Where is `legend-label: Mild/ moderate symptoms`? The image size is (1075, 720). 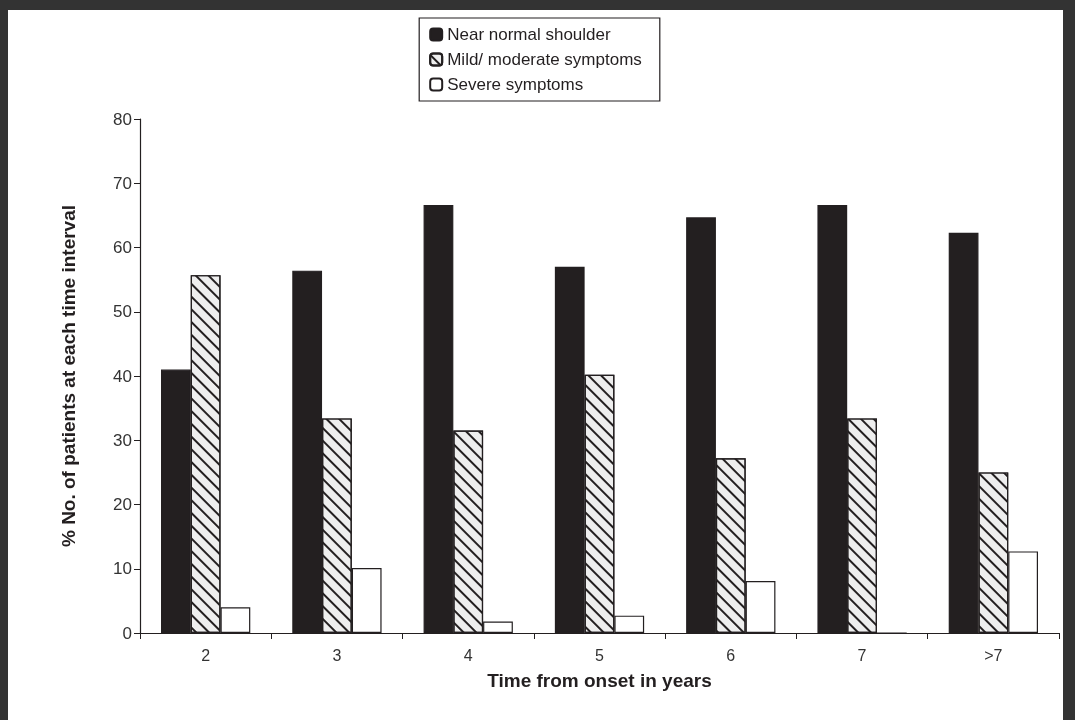 legend-label: Mild/ moderate symptoms is located at coordinates (544, 59).